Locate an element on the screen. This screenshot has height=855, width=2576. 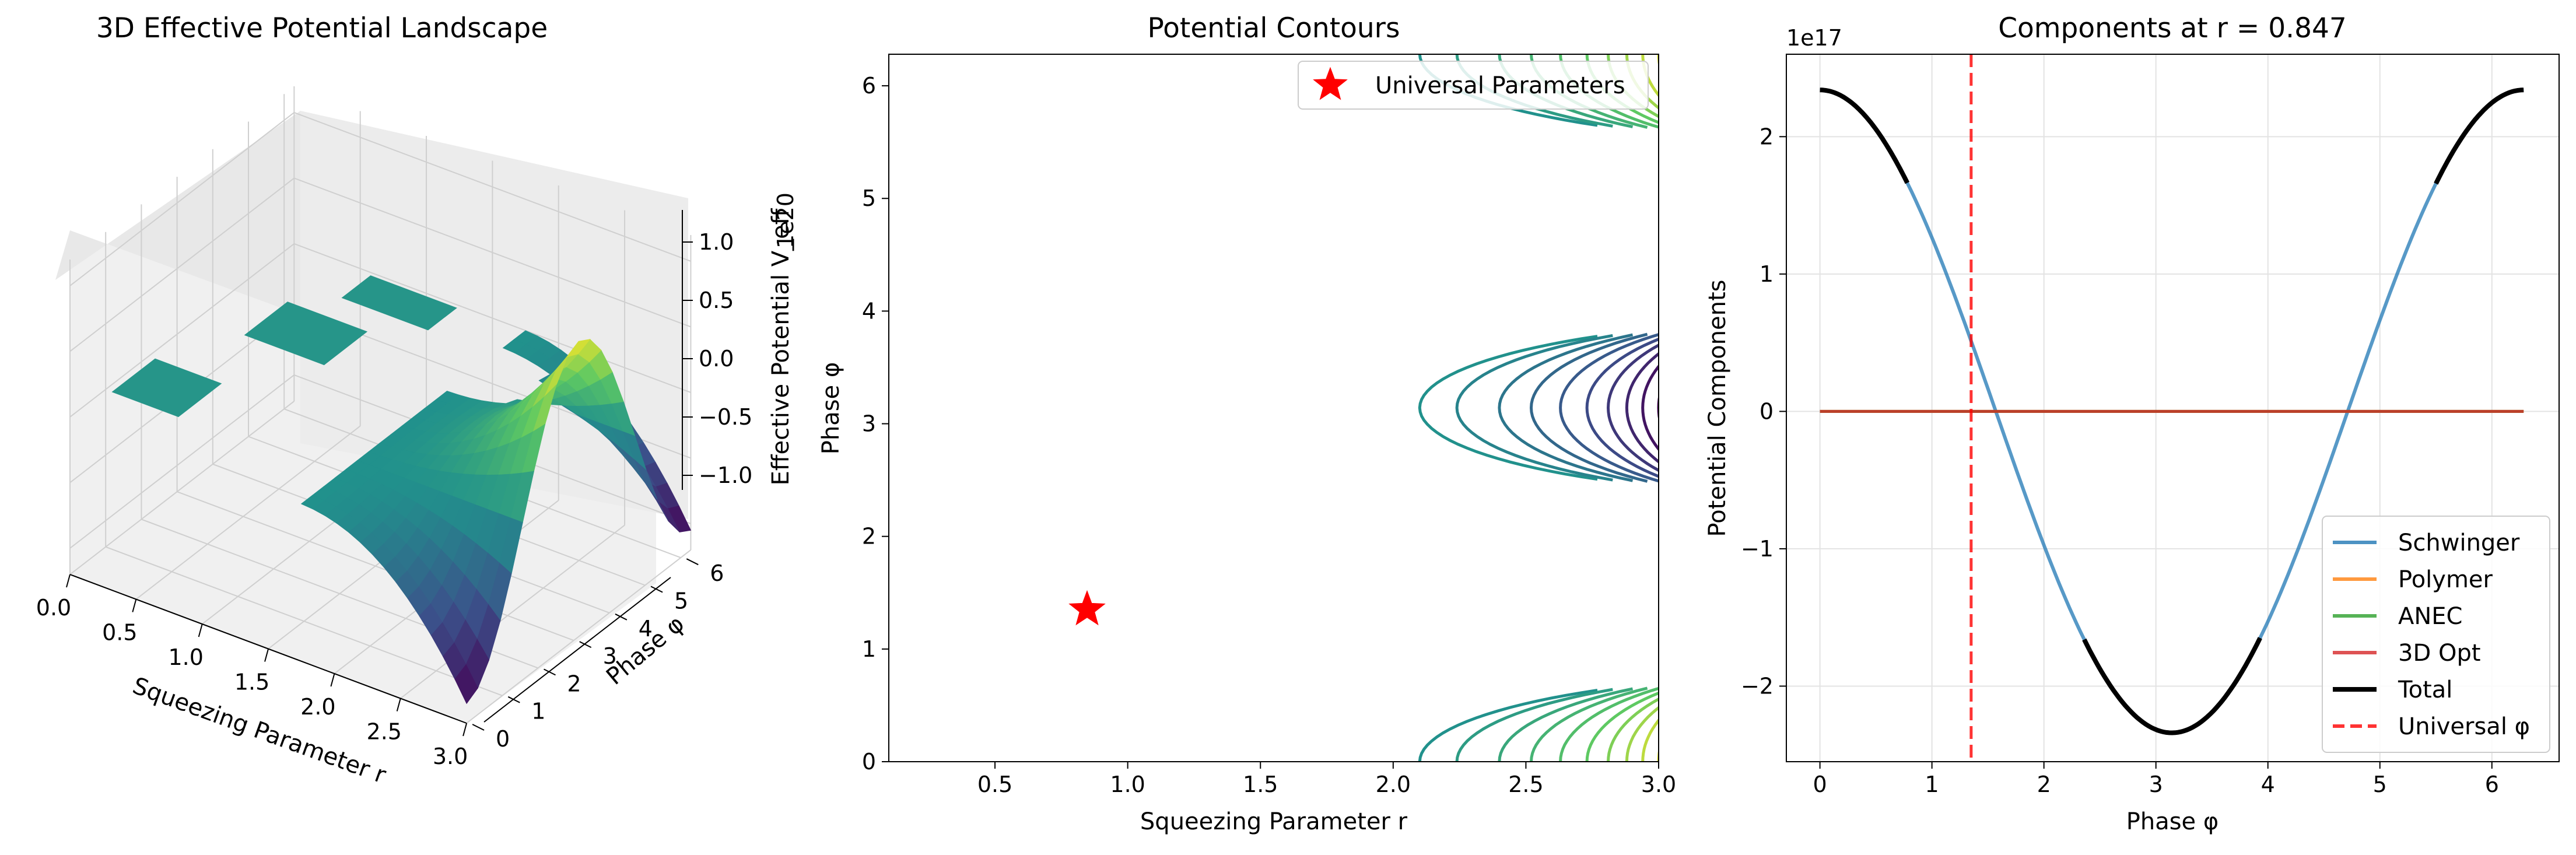
z-tick-label: 0.5 is located at coordinates (716, 300).